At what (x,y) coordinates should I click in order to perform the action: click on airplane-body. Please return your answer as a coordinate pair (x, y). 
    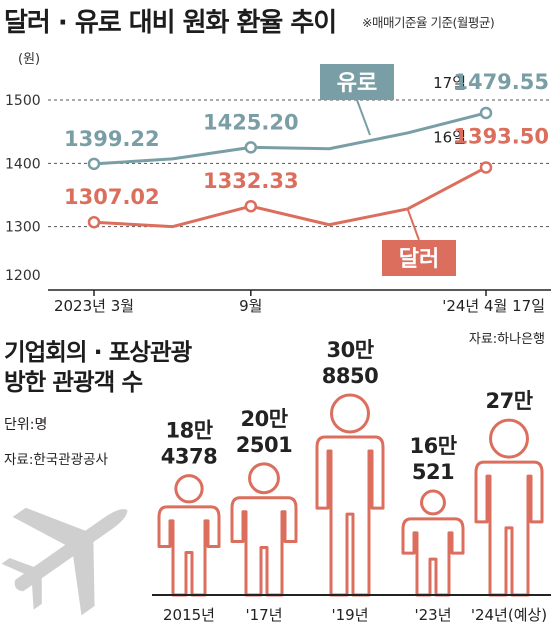
    Looking at the image, I should click on (71, 550).